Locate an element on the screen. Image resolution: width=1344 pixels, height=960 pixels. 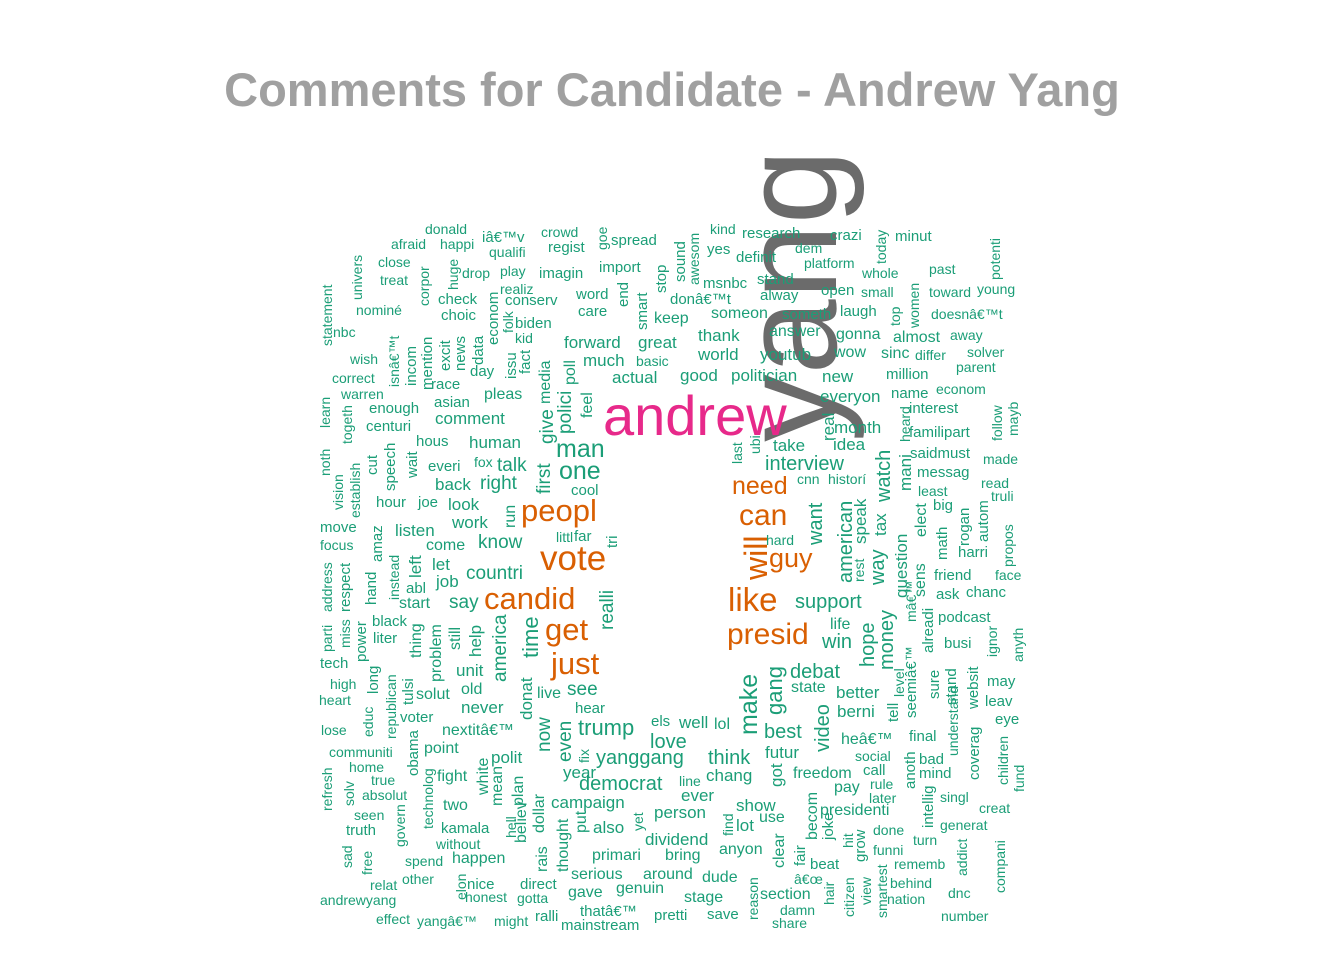
cloud-word: person is located at coordinates (680, 812).